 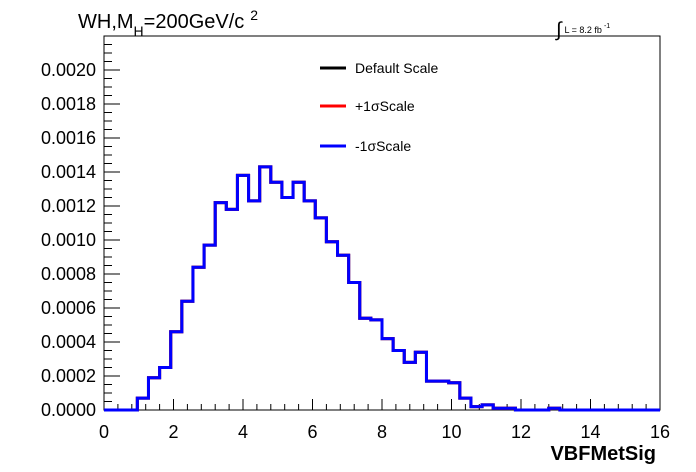 What do you see at coordinates (173, 432) in the screenshot?
I see `x-tick-label: 2` at bounding box center [173, 432].